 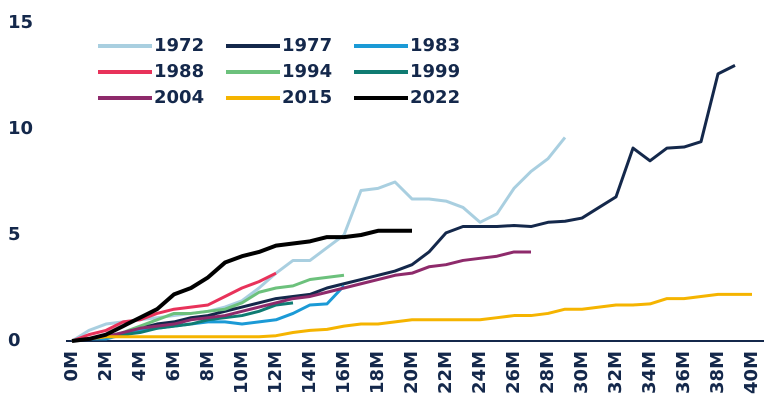 I want to click on x-tick-label: 2M, so click(x=105, y=366).